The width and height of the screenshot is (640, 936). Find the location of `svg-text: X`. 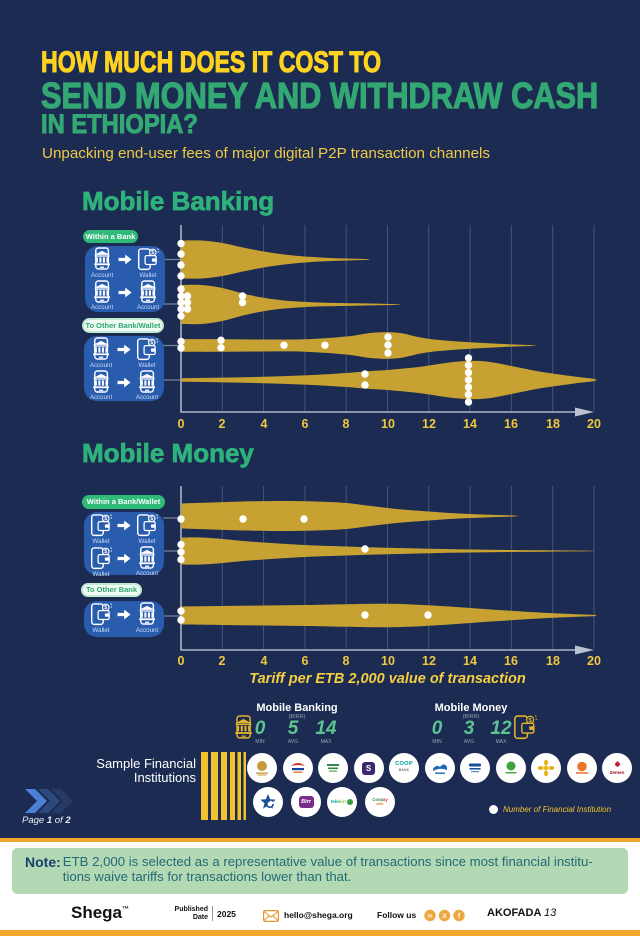

svg-text: X is located at coordinates (444, 916).